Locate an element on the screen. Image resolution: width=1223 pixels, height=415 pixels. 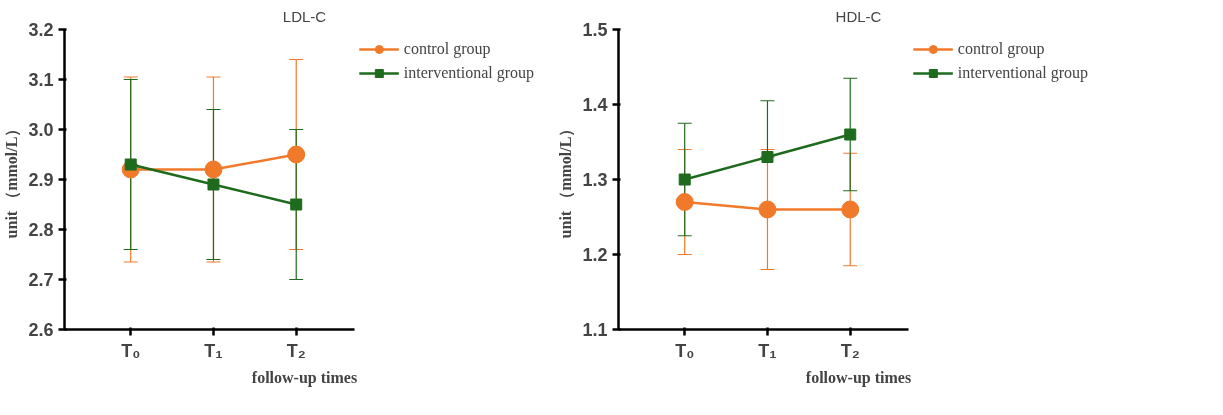
y-tick-label: 1.2 is located at coordinates (595, 255).